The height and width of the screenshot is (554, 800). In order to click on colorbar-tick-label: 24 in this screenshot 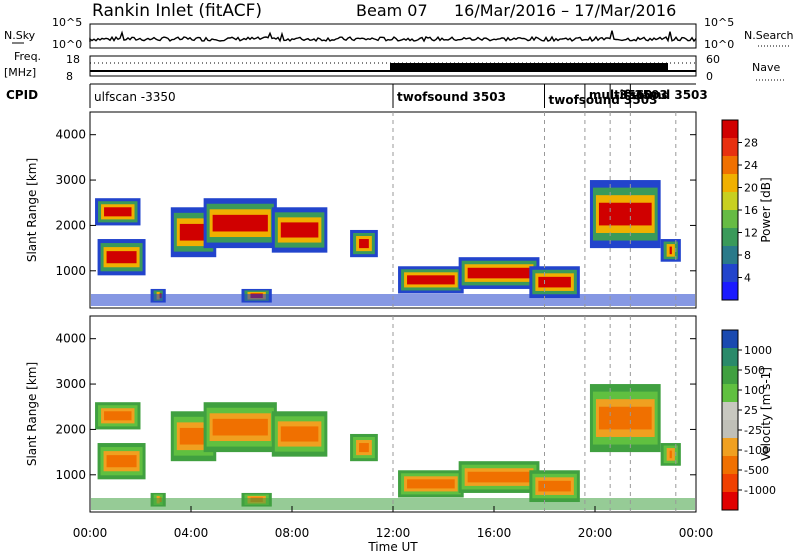, I will do `click(751, 165)`.